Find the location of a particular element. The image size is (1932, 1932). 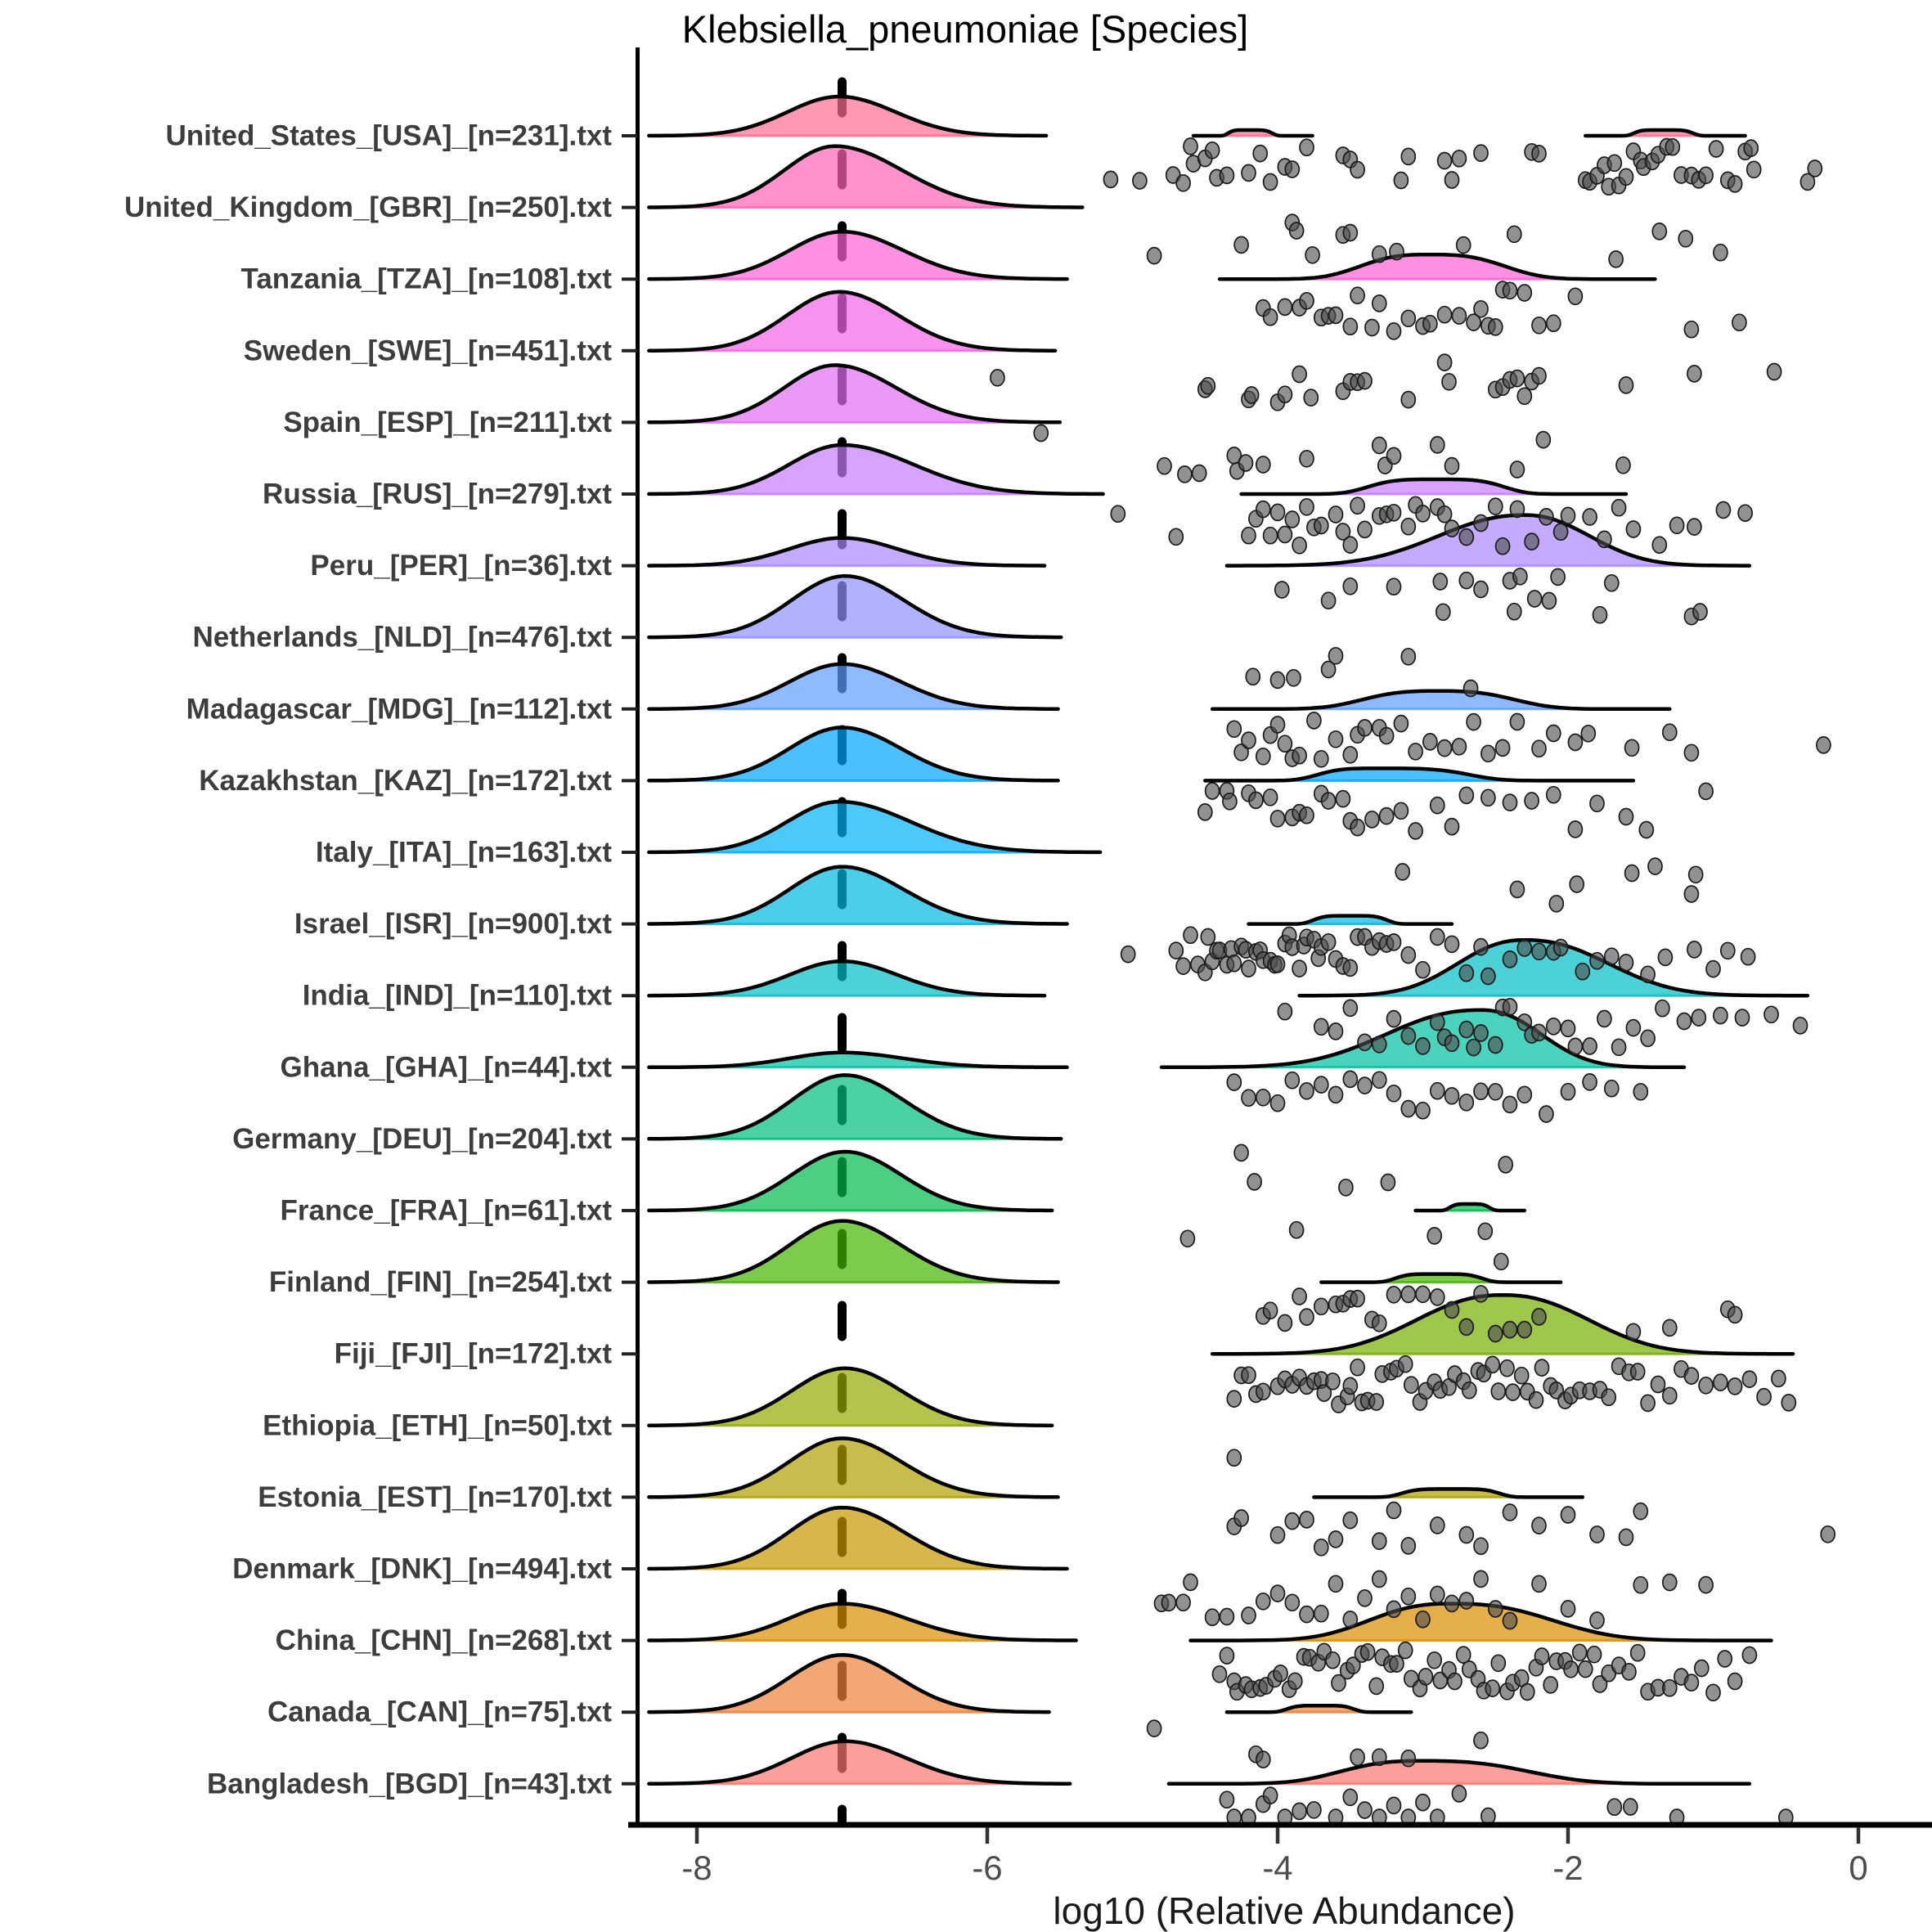

y-axis-label: France_[FRA]_[n=61].txt is located at coordinates (446, 1211).